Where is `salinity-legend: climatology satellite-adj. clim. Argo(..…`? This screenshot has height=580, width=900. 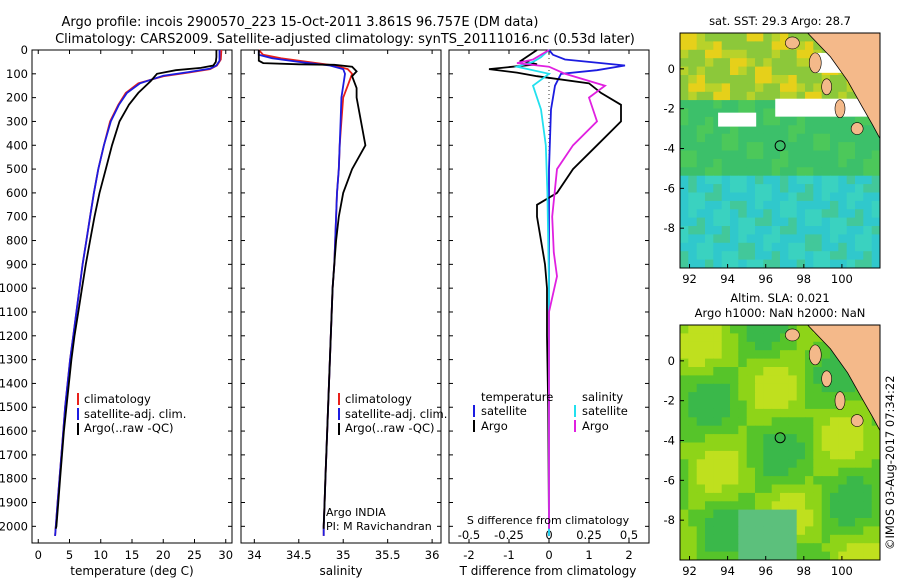
salinity-legend: climatology satellite-adj. clim. Argo(..… is located at coordinates (392, 413).